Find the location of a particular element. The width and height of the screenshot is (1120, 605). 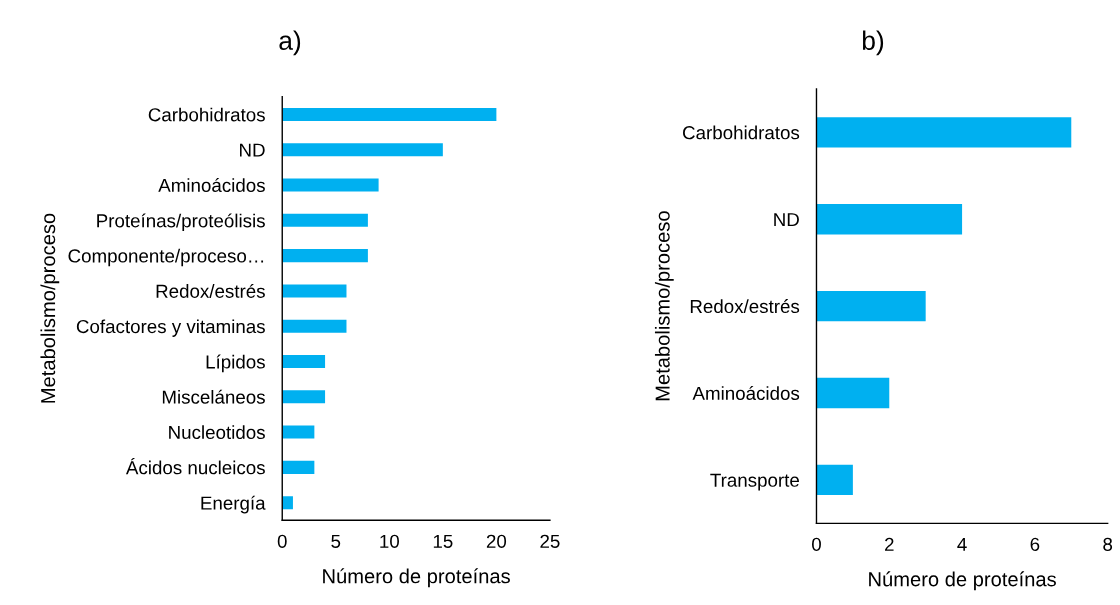

chart-title: a) is located at coordinates (290, 43).